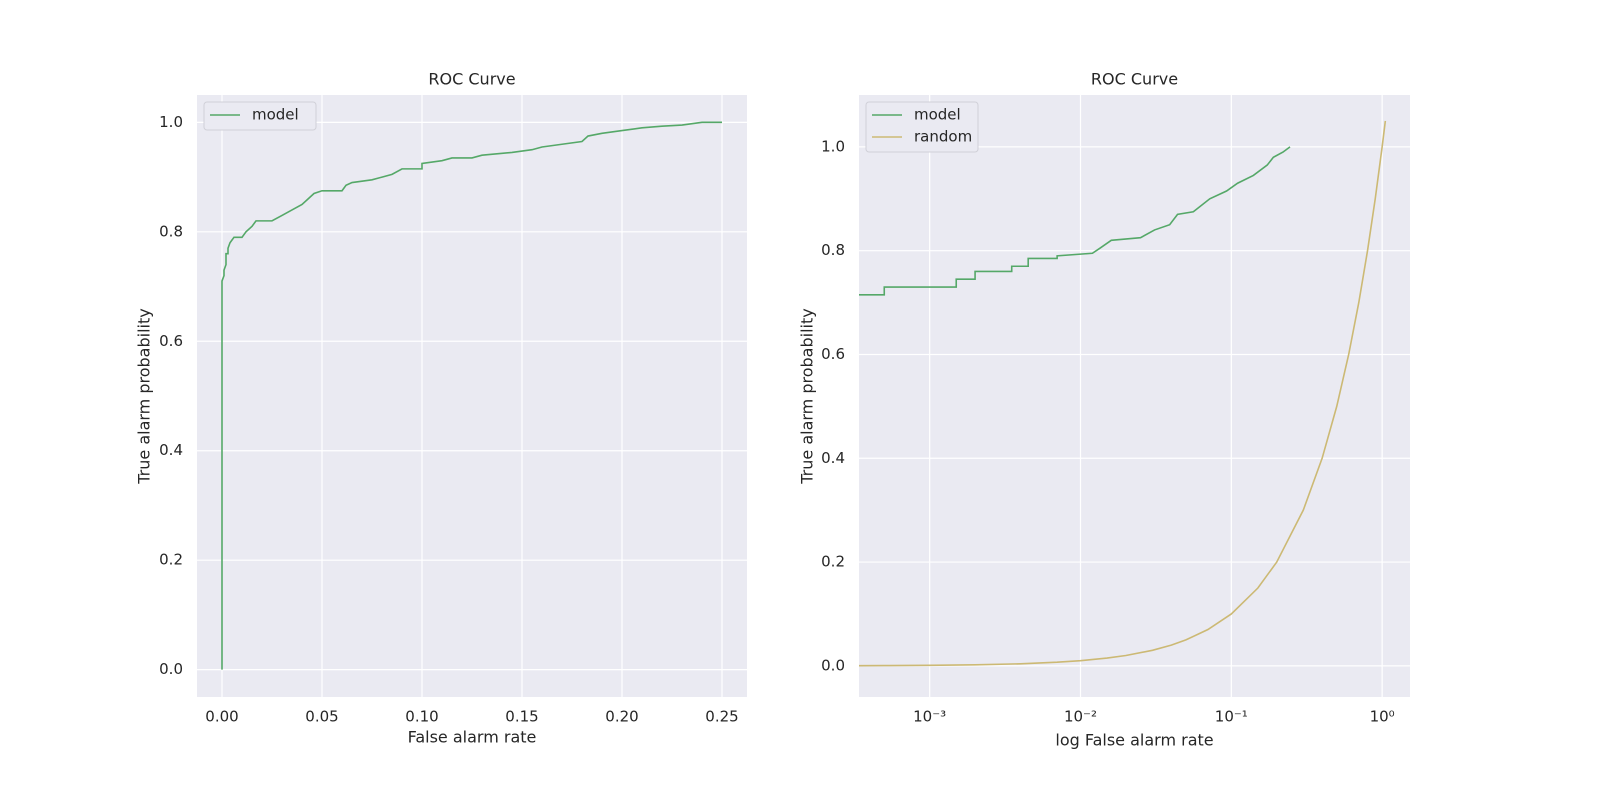 This screenshot has width=1600, height=800. Describe the element at coordinates (472, 737) in the screenshot. I see `x-axis-label: False alarm rate` at that location.